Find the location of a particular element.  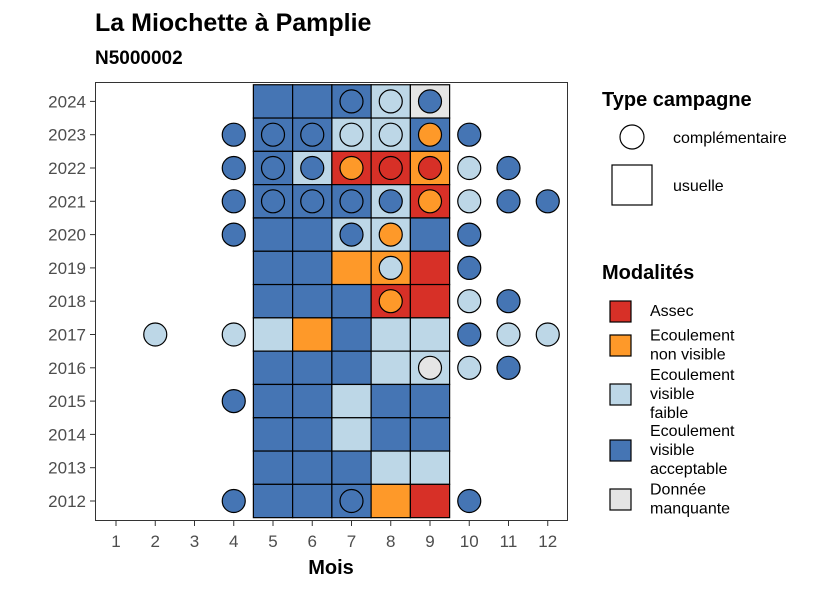

legend-square-symbol is located at coordinates (632, 185).